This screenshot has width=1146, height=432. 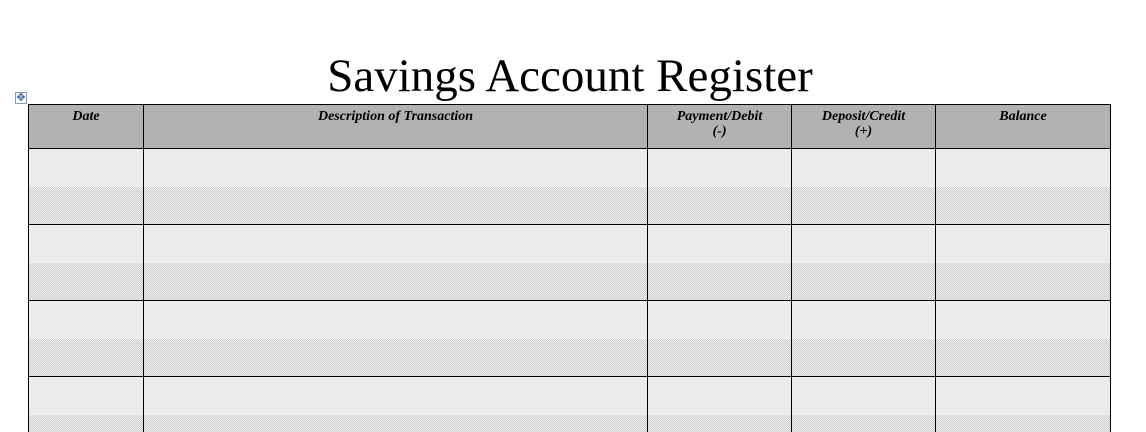 What do you see at coordinates (1023, 126) in the screenshot?
I see `column-header-balance: Balance` at bounding box center [1023, 126].